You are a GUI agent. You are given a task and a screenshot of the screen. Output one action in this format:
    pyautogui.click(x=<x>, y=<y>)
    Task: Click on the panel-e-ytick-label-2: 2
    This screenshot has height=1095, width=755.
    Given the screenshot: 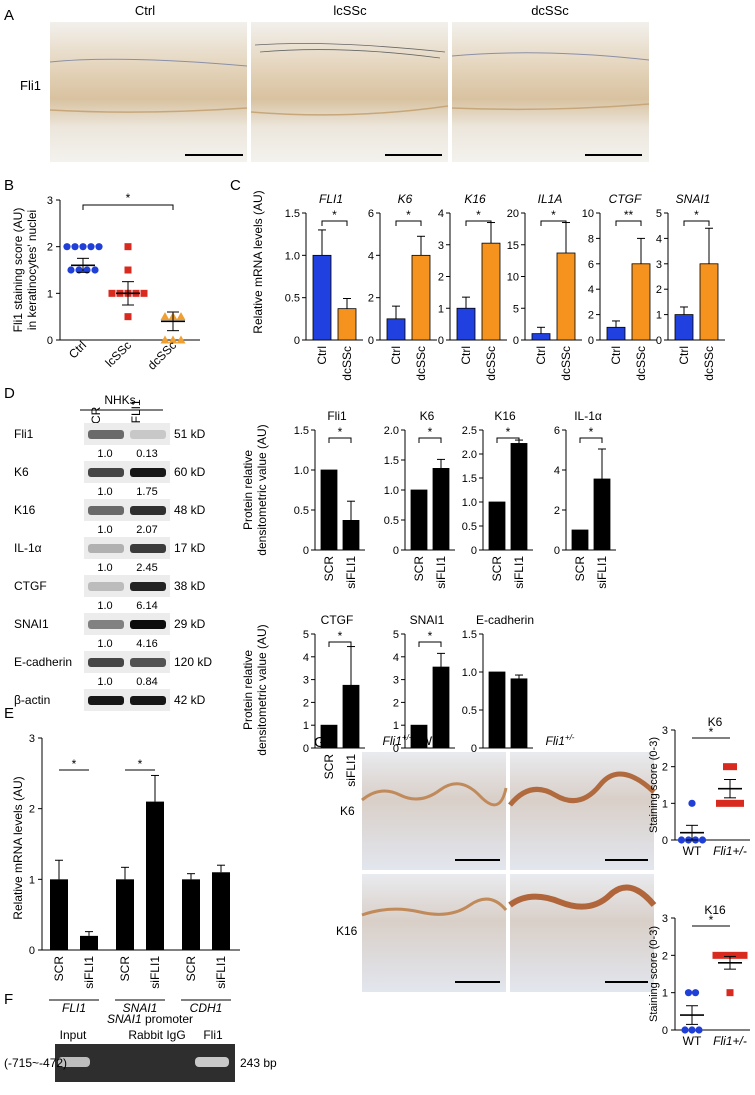 What is the action you would take?
    pyautogui.click(x=32, y=810)
    